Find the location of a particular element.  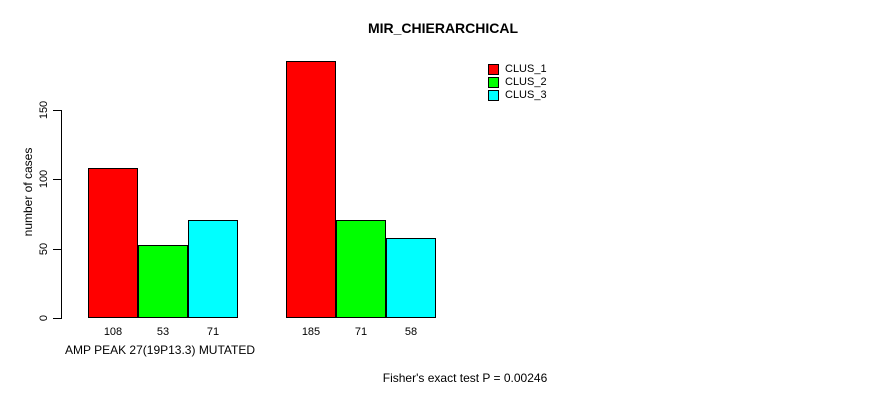

bar-value-label: 108 is located at coordinates (113, 332).